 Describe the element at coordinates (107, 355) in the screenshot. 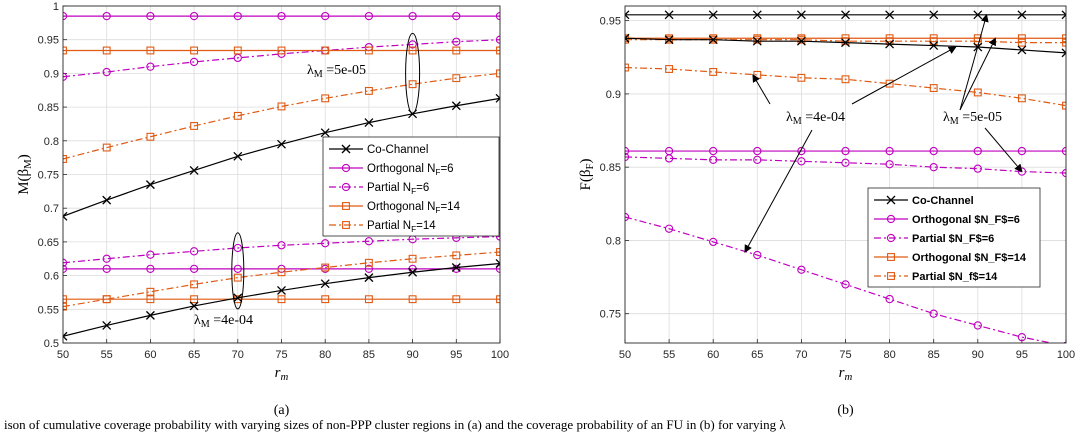

I see `x-tick-label: 55` at that location.